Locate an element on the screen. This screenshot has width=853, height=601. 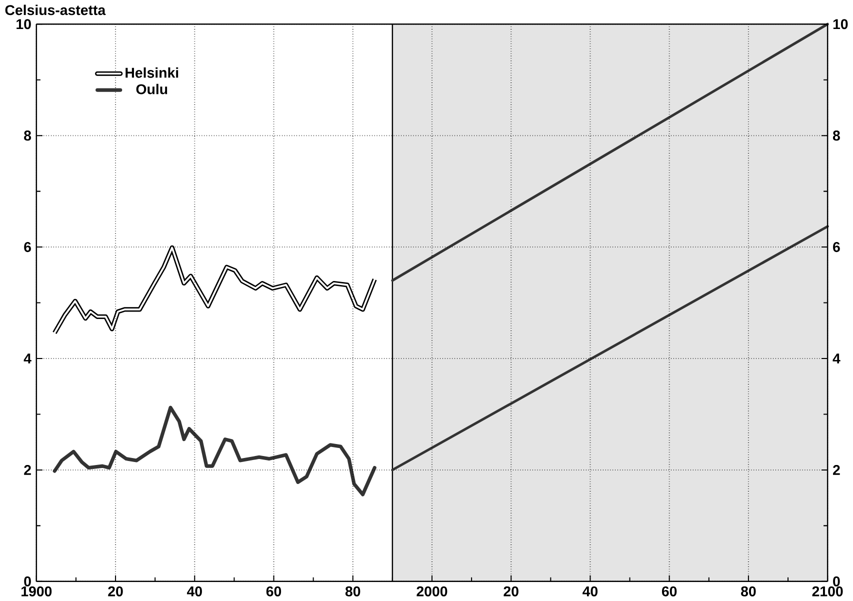
legend-label: Oulu is located at coordinates (152, 89).